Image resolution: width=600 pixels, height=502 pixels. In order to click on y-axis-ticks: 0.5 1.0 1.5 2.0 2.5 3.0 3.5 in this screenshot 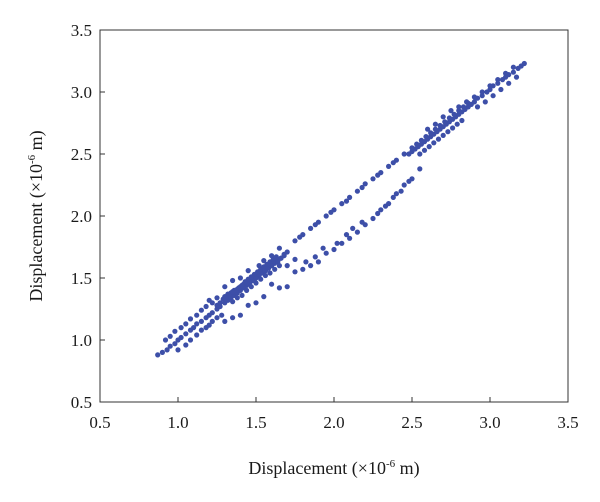, I will do `click(88, 216)`.